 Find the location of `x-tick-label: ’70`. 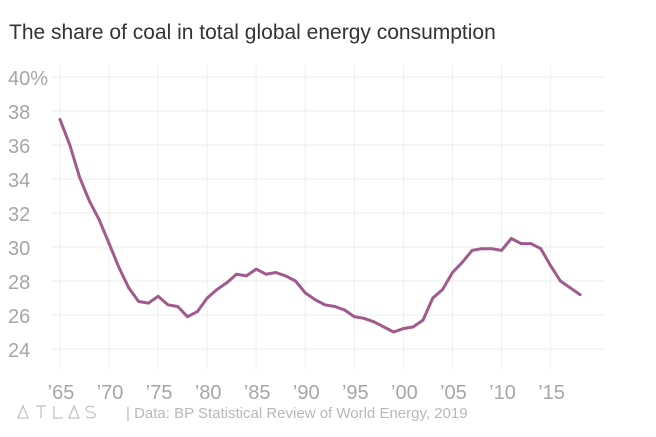

x-tick-label: ’70 is located at coordinates (110, 391).